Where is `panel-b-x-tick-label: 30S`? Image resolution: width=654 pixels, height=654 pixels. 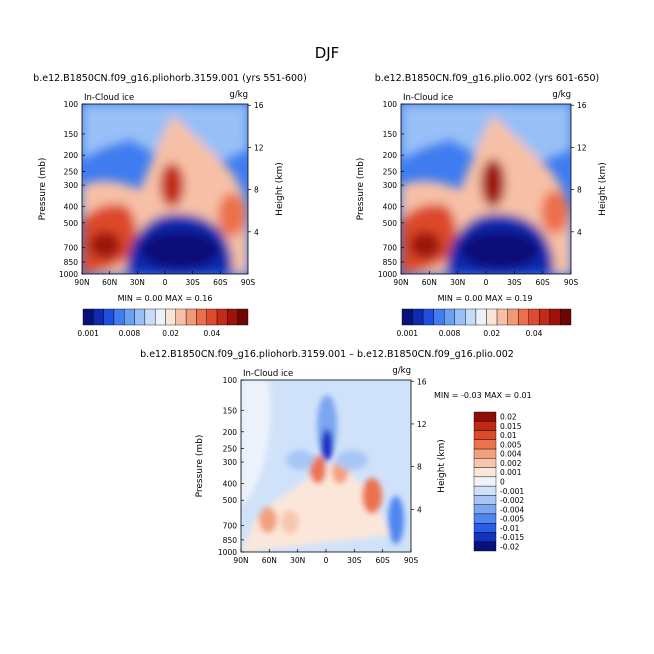 panel-b-x-tick-label: 30S is located at coordinates (514, 282).